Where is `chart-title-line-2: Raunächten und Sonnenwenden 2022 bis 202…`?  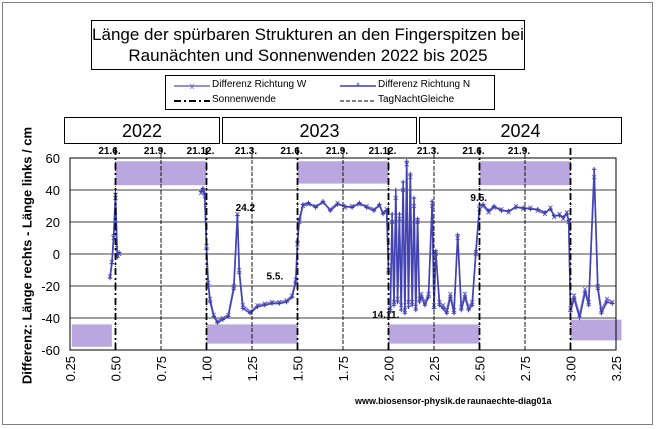
chart-title-line-2: Raunächten und Sonnenwenden 2022 bis 202… is located at coordinates (308, 55).